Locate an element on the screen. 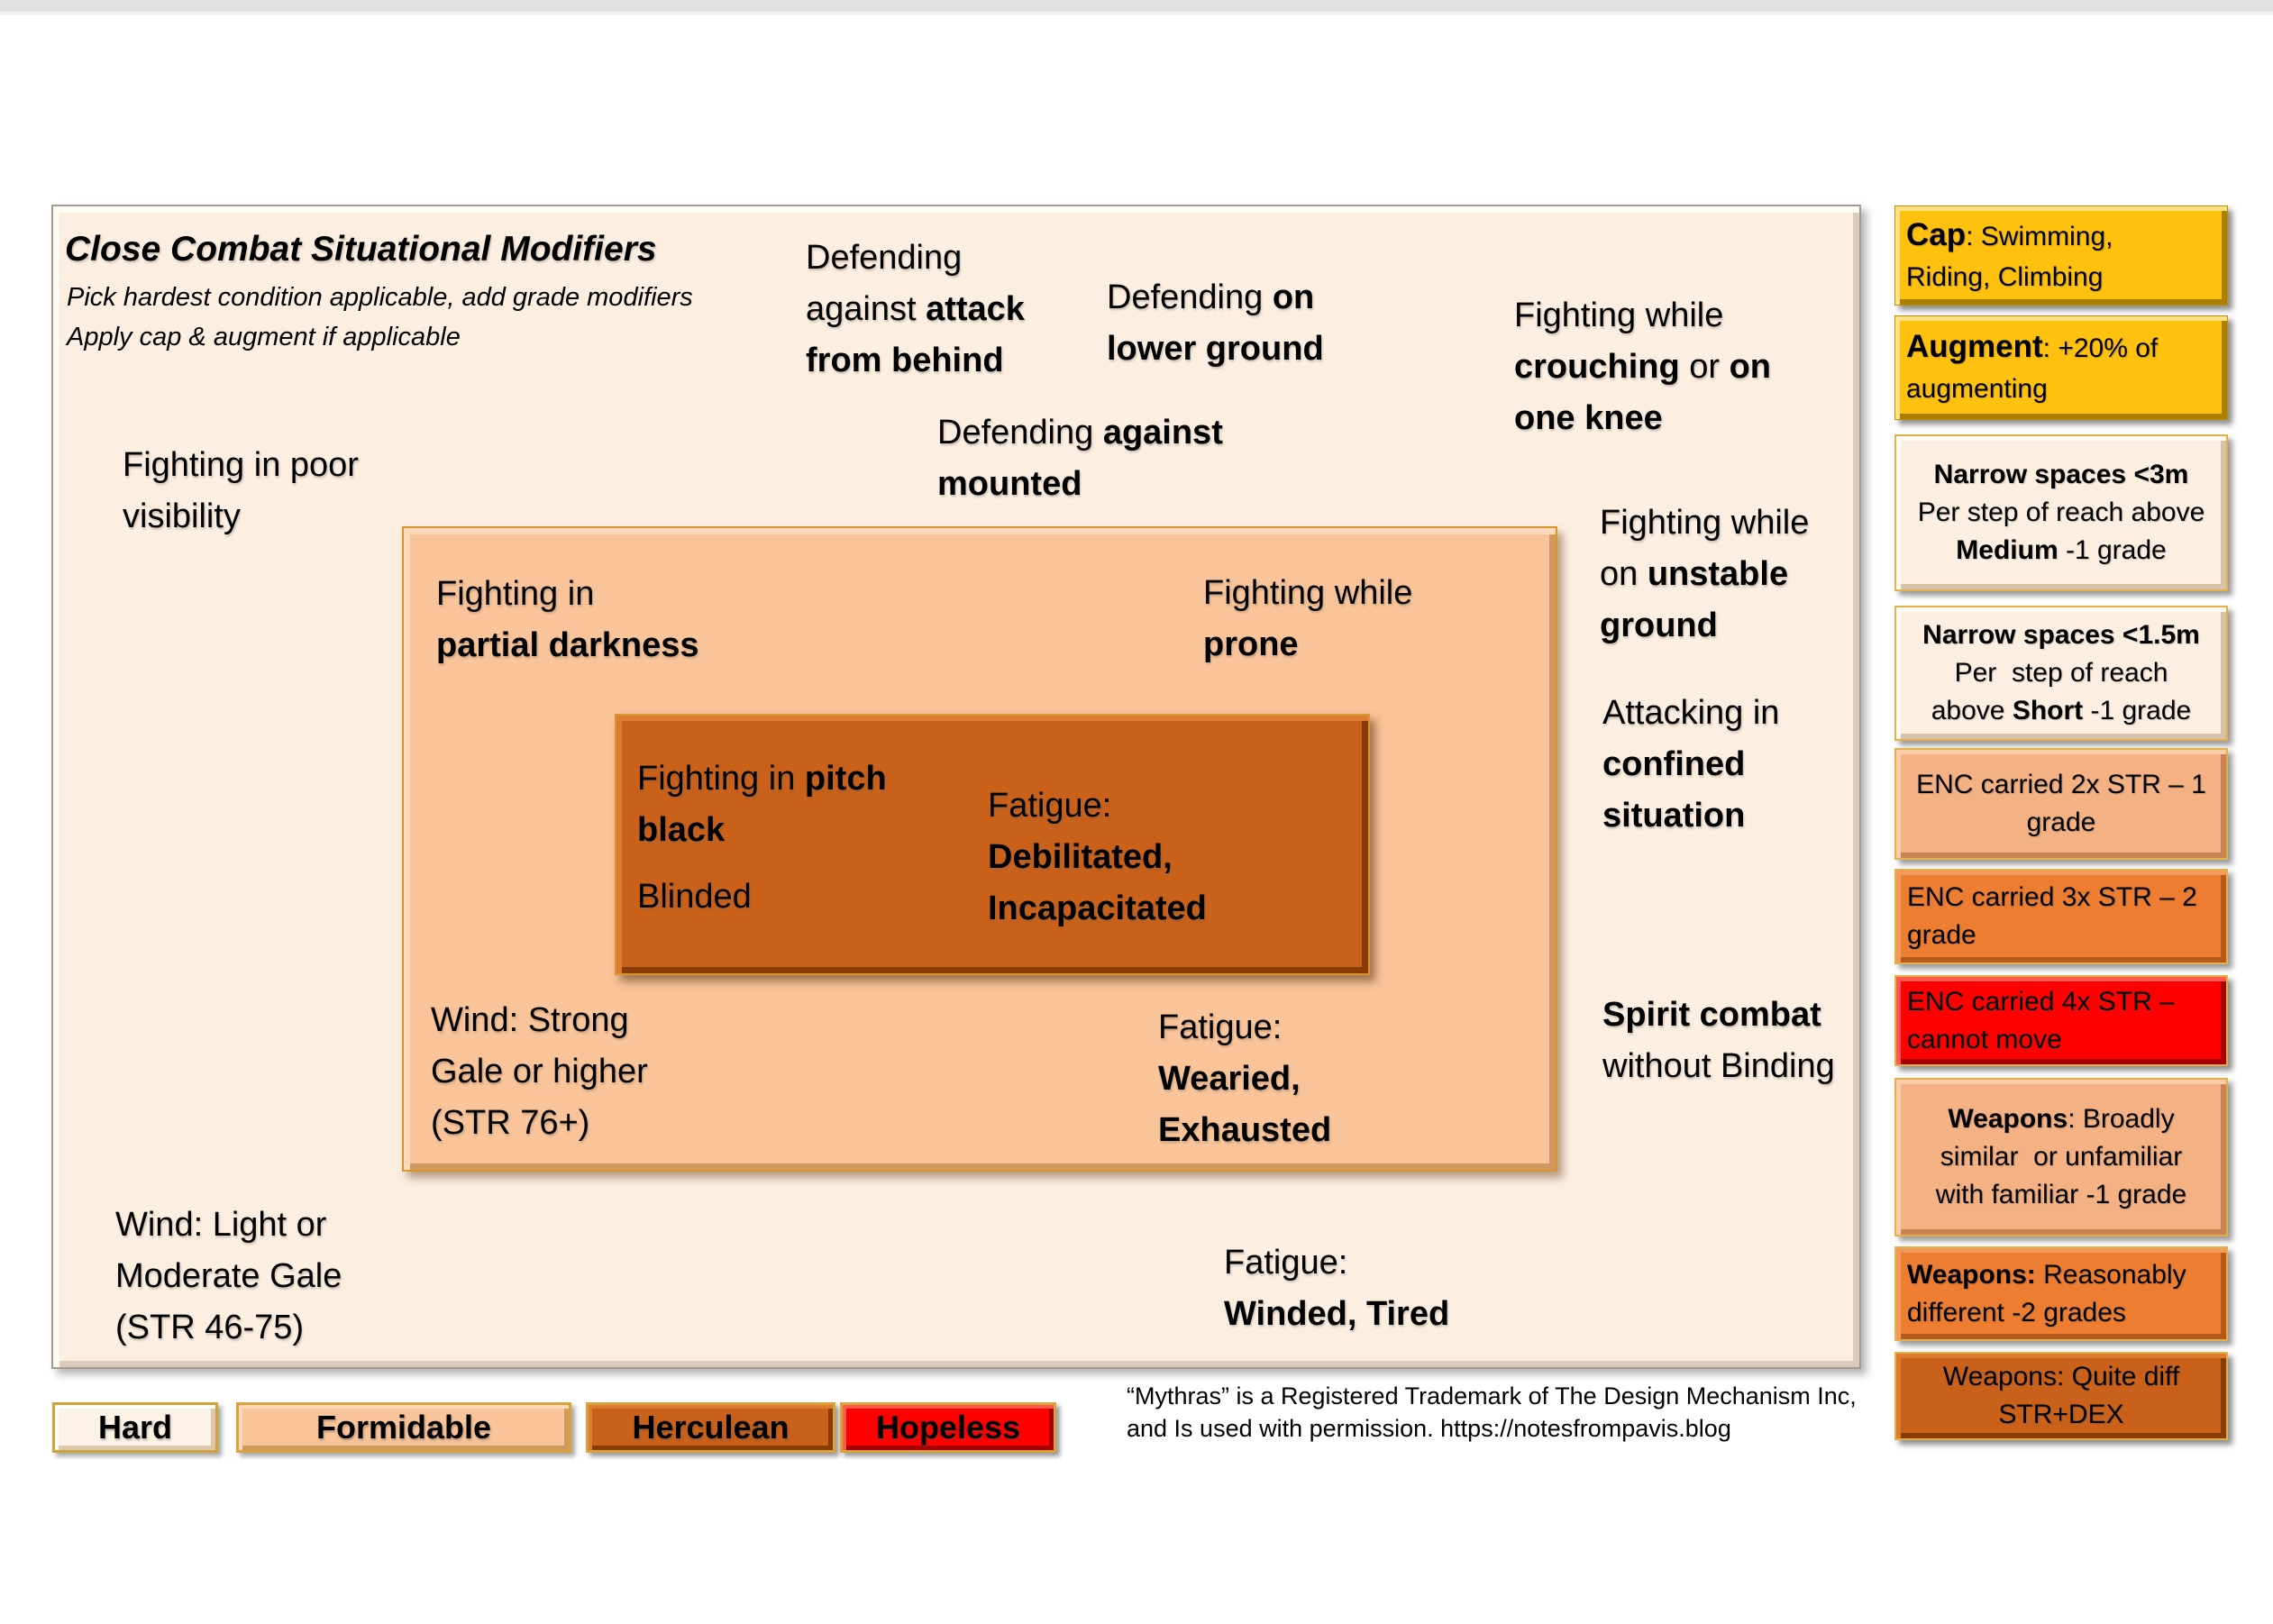 This screenshot has width=2273, height=1624. sidebar-enc-4x: ENC carried 4x STR – cannot move is located at coordinates (2061, 1020).